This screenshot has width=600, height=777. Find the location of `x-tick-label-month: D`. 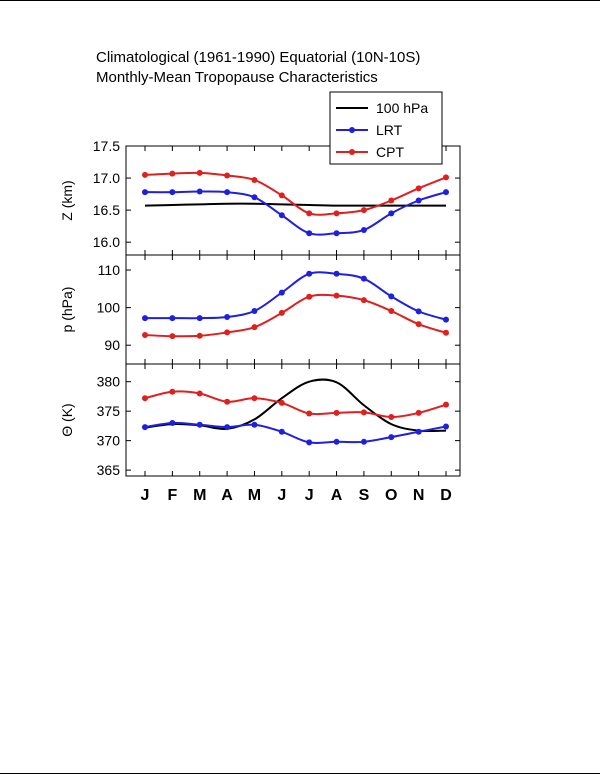

x-tick-label-month: D is located at coordinates (446, 495).